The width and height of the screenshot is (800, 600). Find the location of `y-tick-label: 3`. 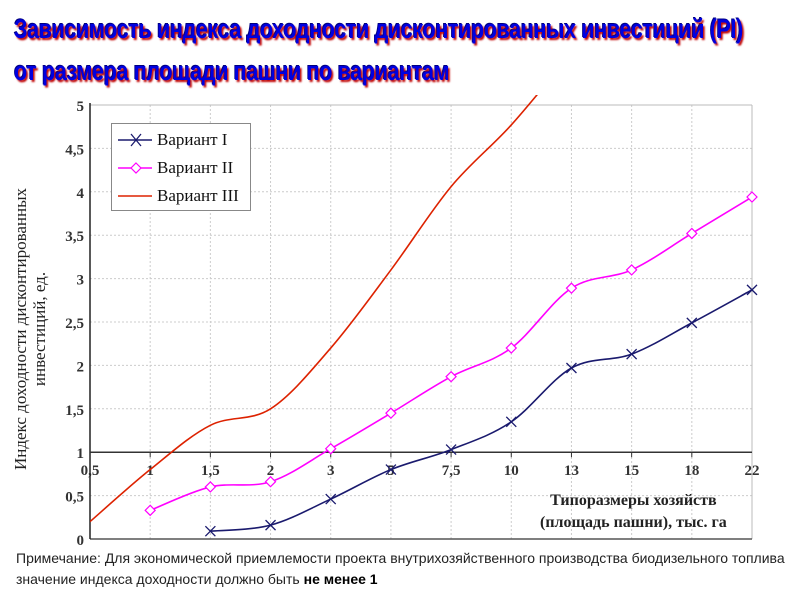

y-tick-label: 3 is located at coordinates (81, 281).